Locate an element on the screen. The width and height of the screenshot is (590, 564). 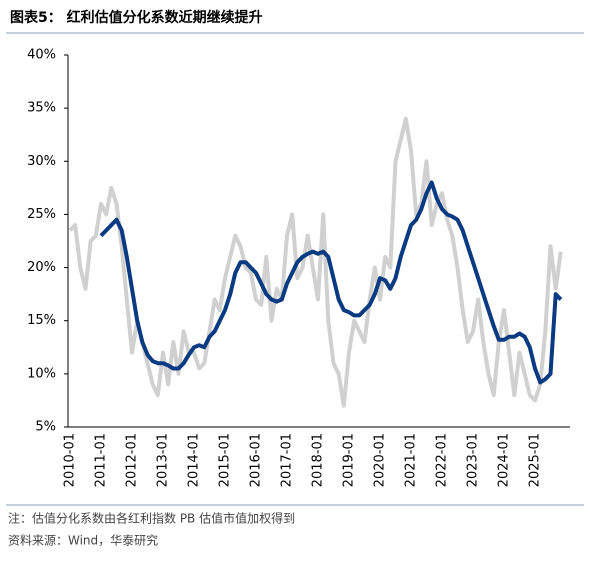
y-tick-label: 5% is located at coordinates (45, 427).